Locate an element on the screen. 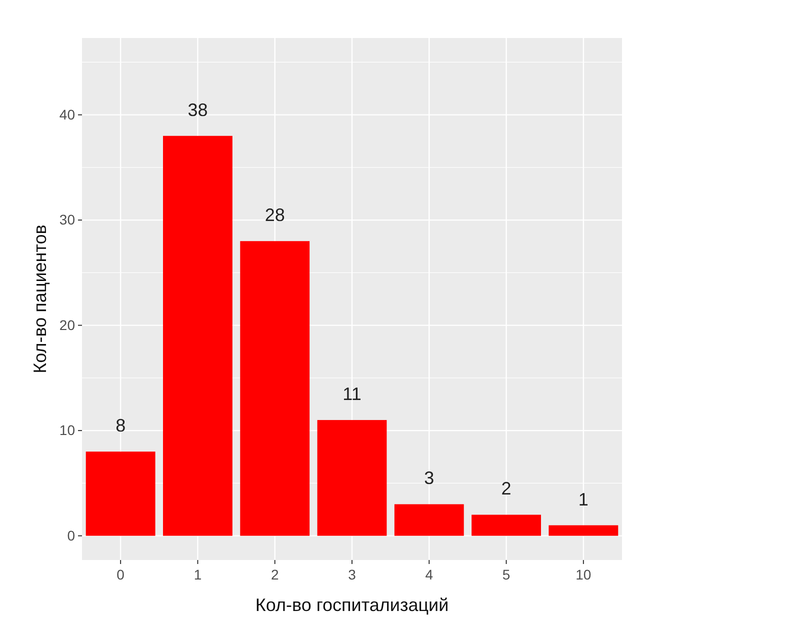  x-tick-label: 0 is located at coordinates (120, 574).